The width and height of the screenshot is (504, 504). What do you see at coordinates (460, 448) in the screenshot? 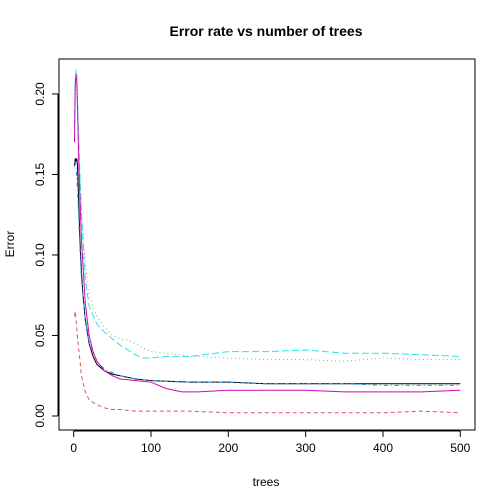
I see `x-tick-label: 500` at bounding box center [460, 448].